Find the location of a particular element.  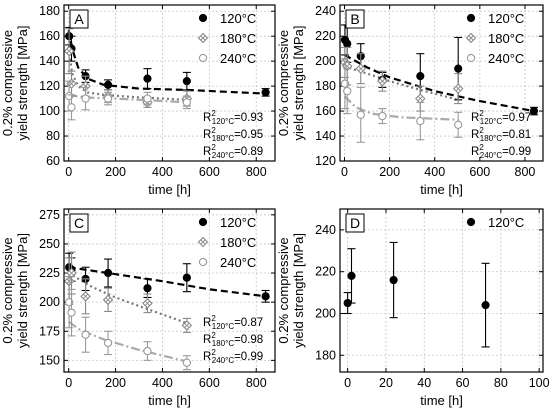

y-tick-label: 250 is located at coordinates (49, 244).